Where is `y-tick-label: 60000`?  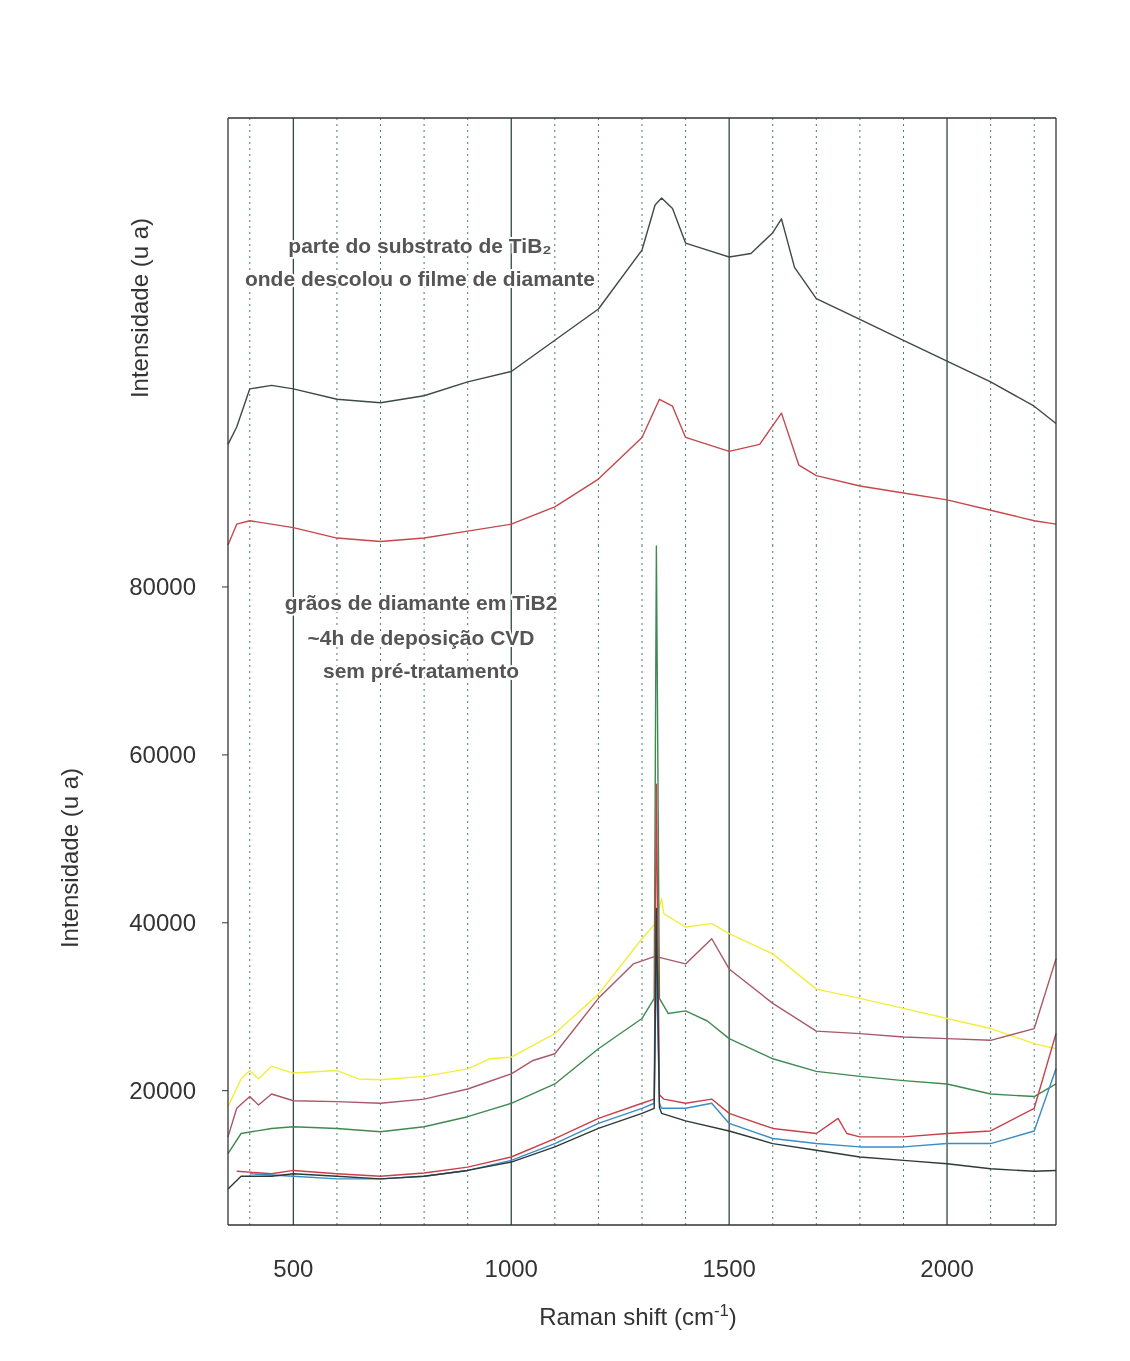 y-tick-label: 60000 is located at coordinates (162, 754).